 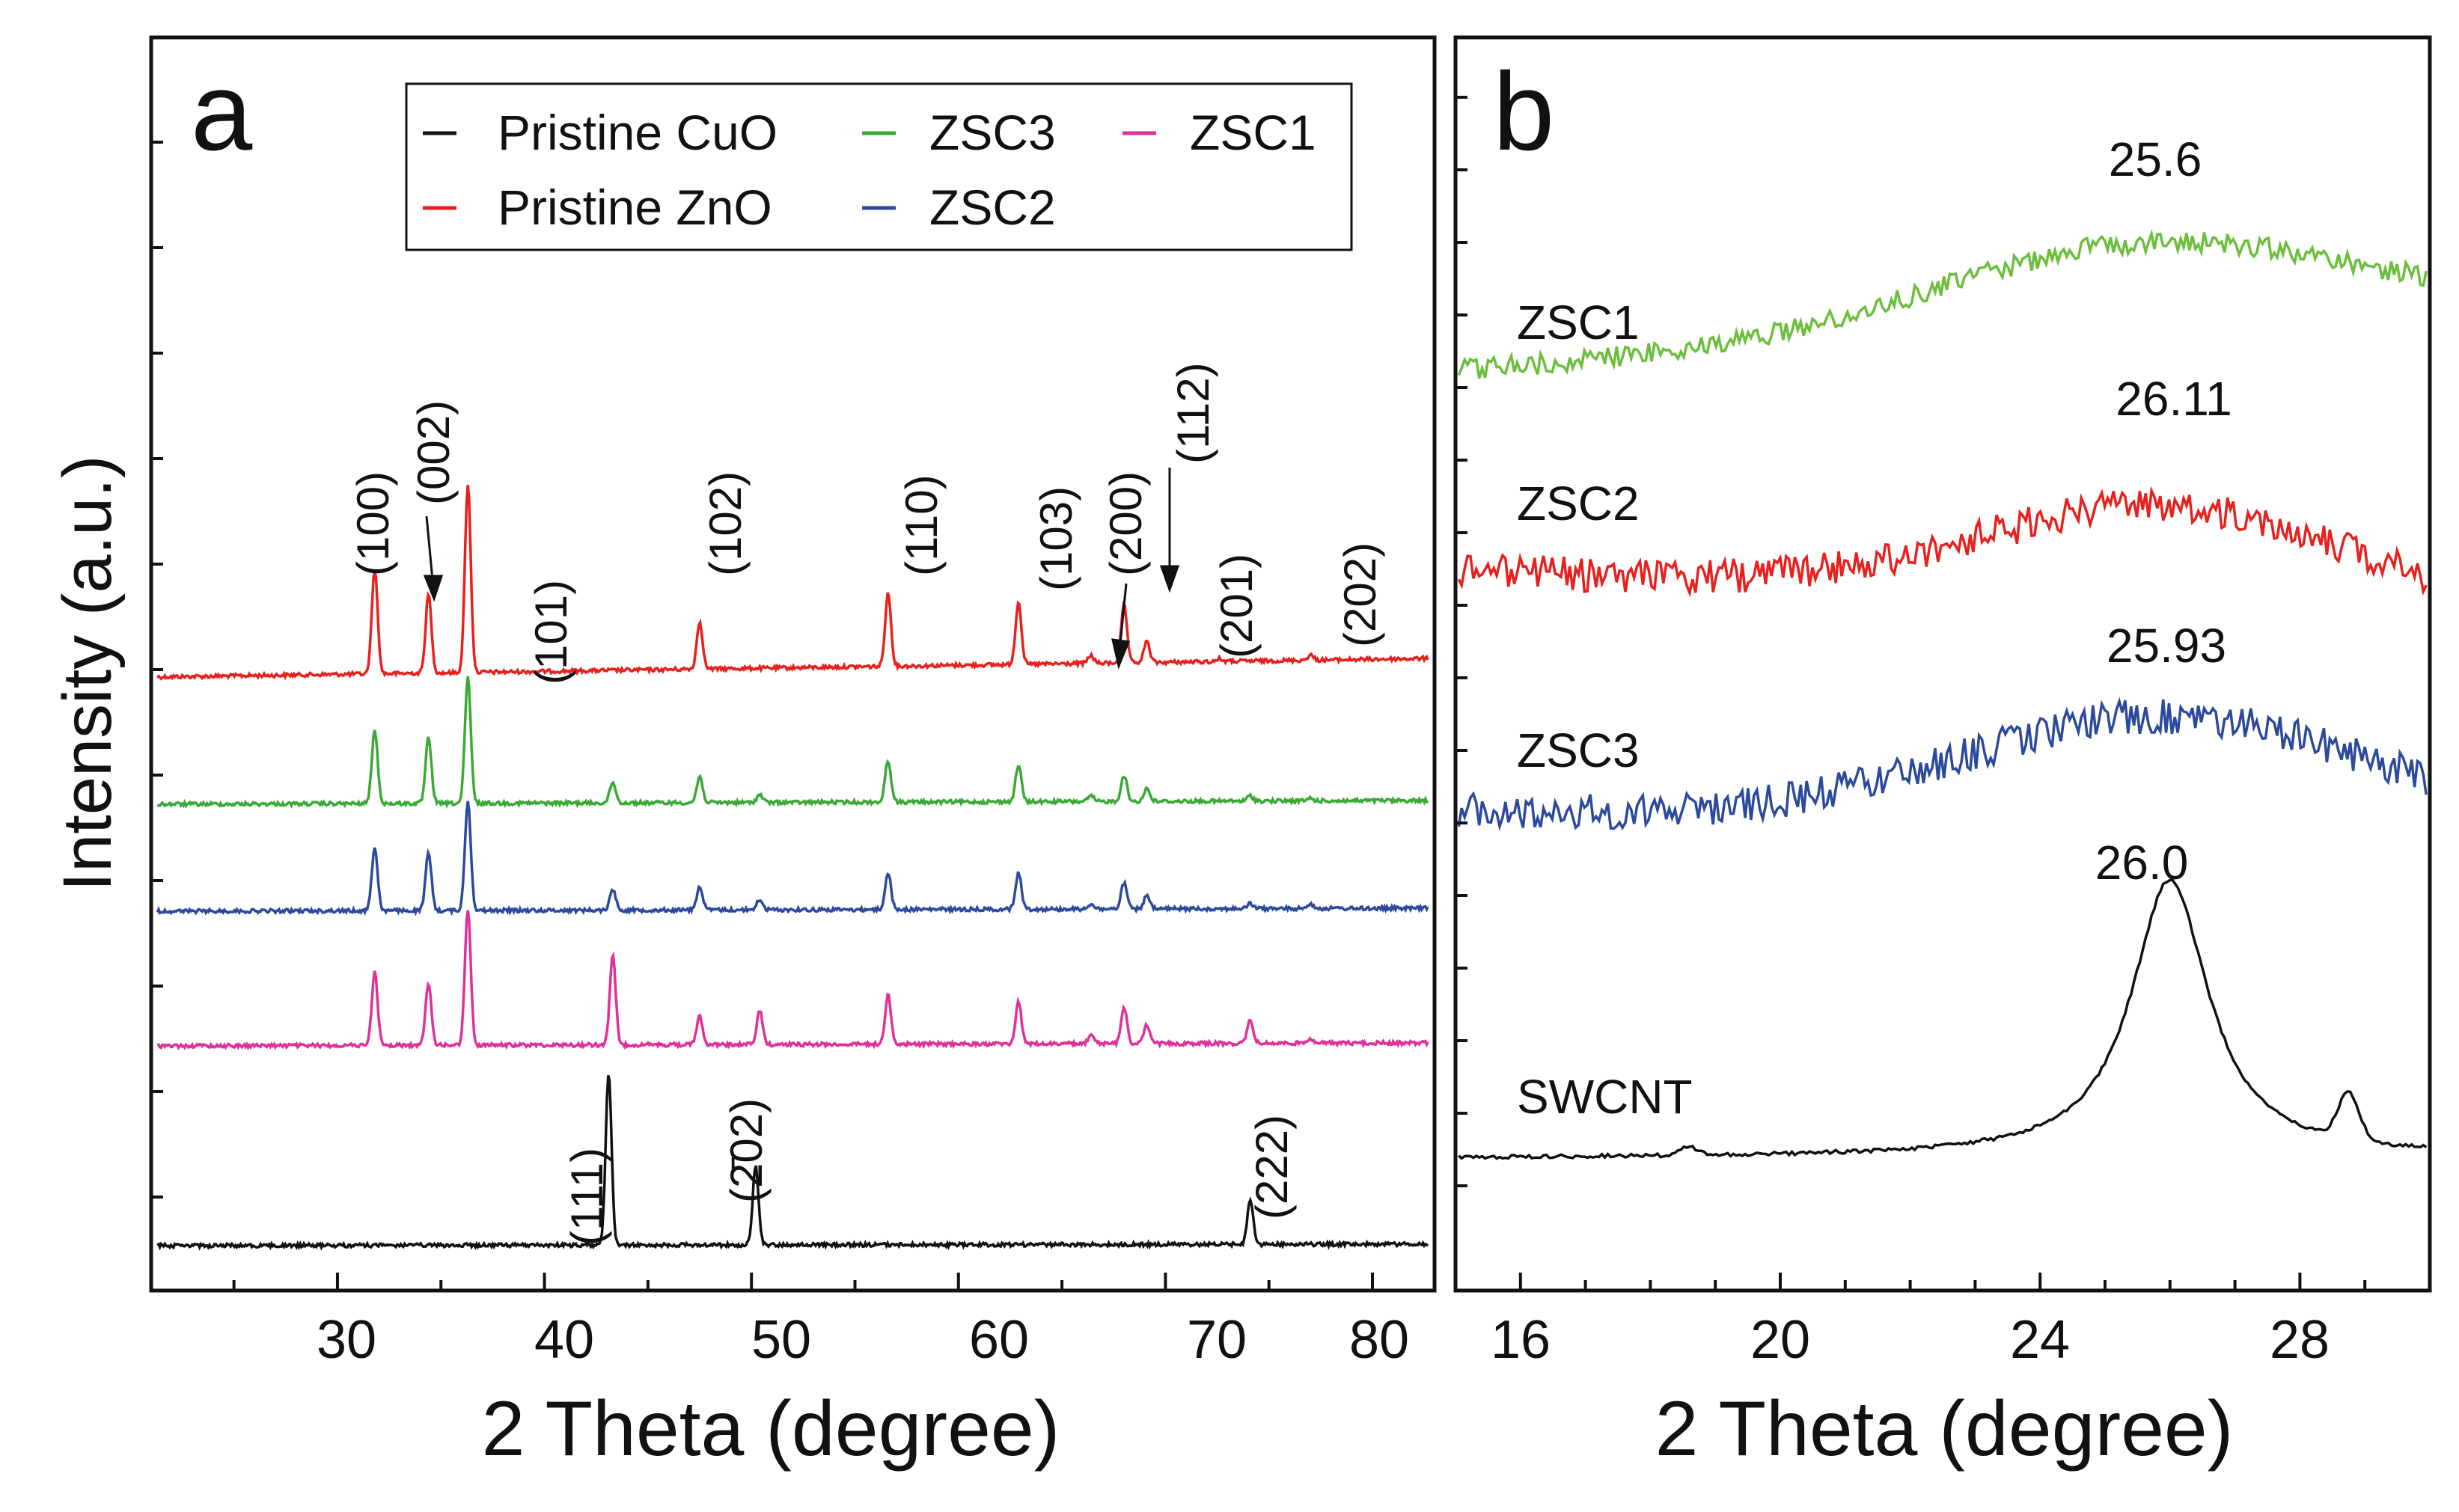 What do you see at coordinates (746, 1150) in the screenshot?
I see `peak-label-2bar02: (2̄02)` at bounding box center [746, 1150].